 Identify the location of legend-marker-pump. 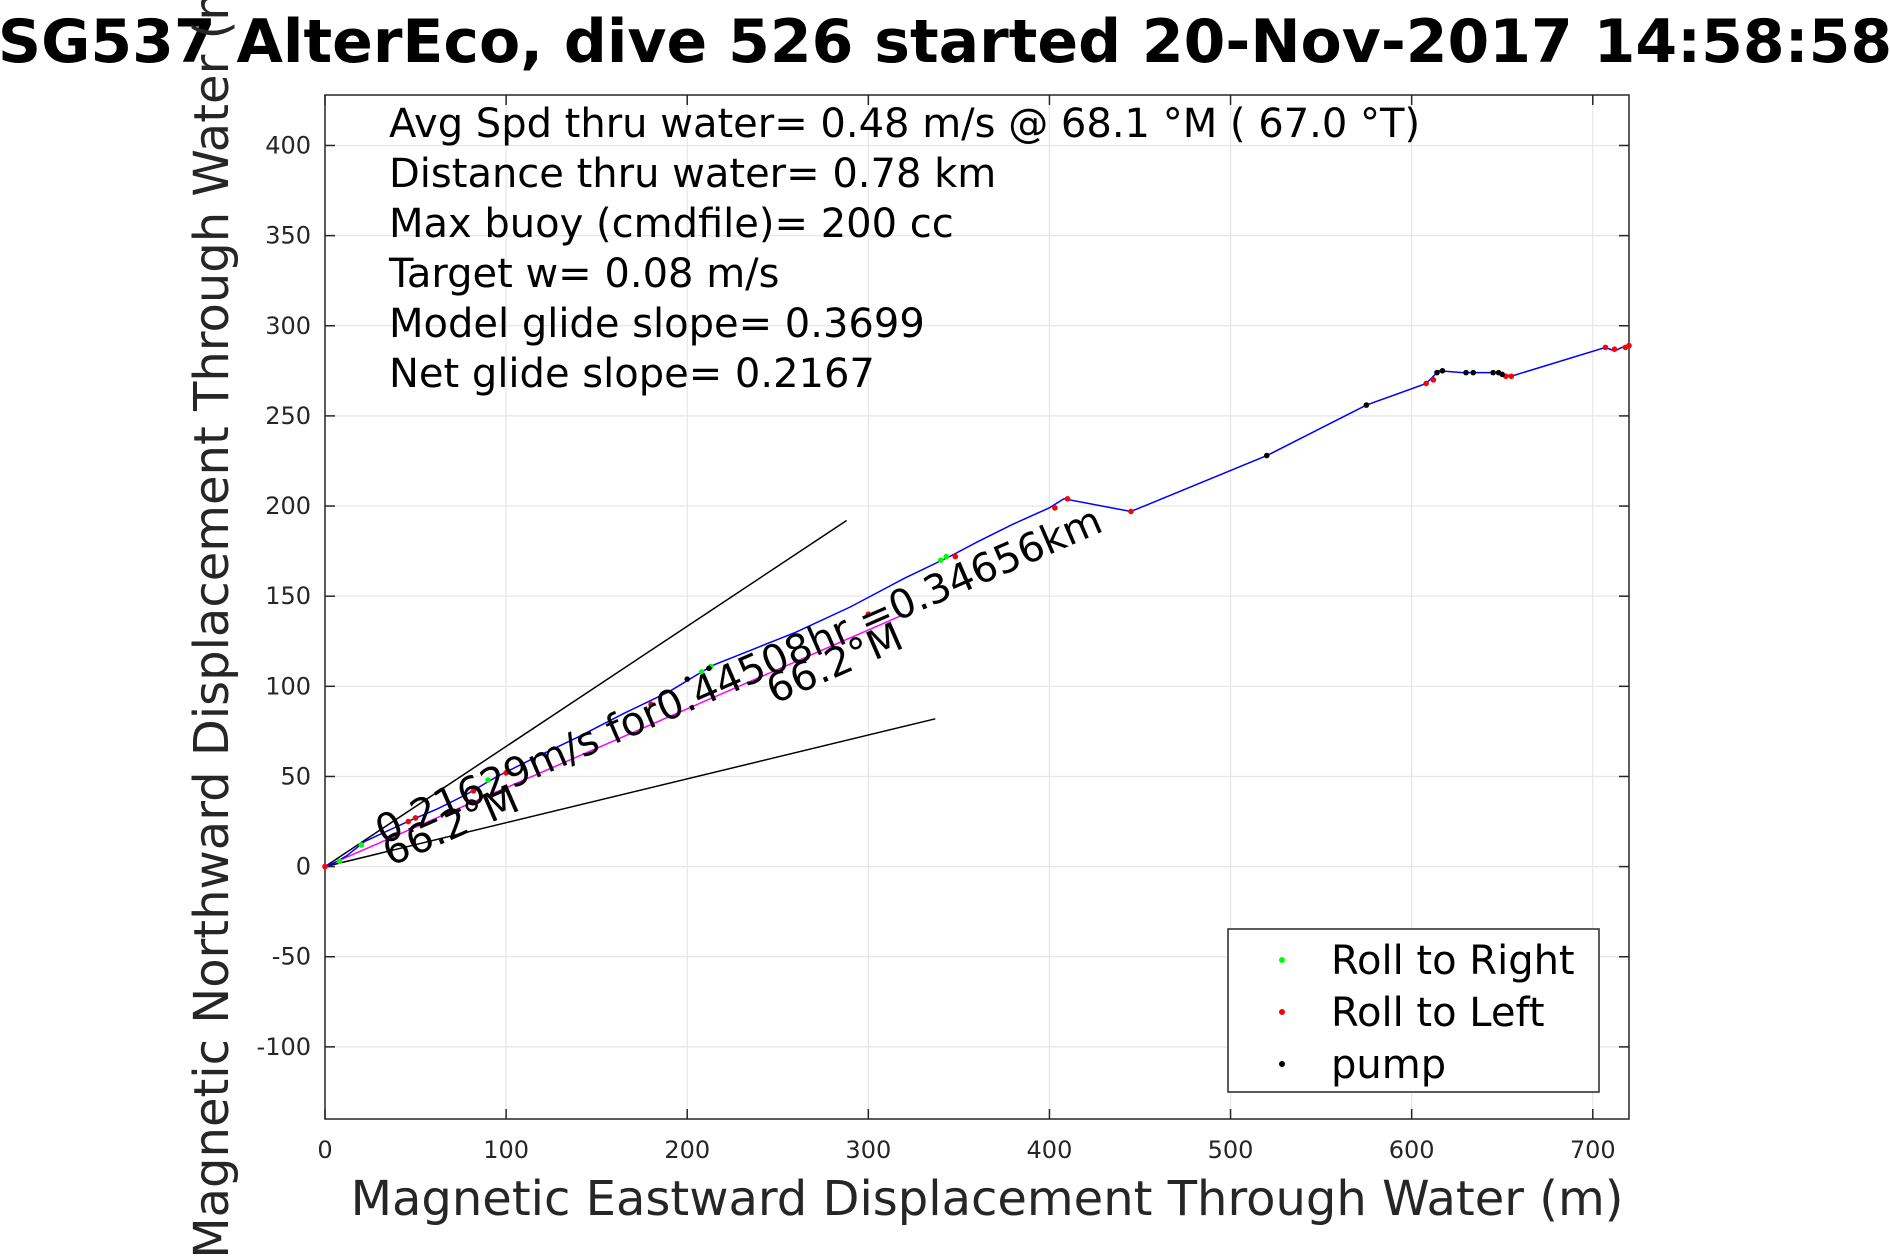
(1282, 1064).